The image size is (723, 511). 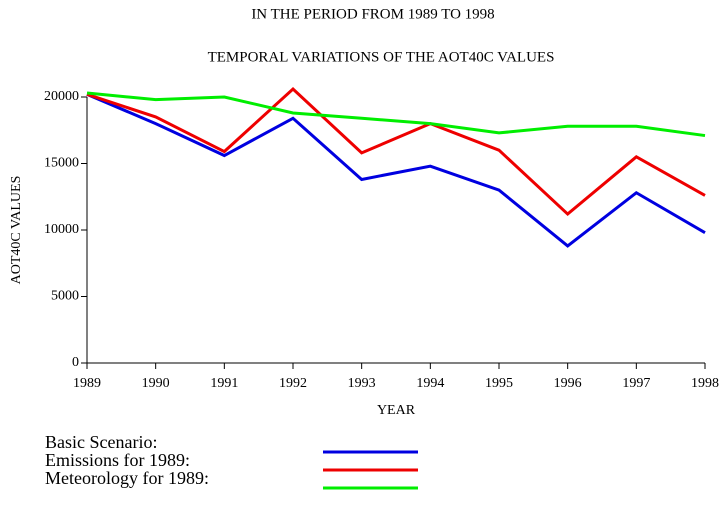 I want to click on x-tick-label: 1992, so click(x=293, y=383).